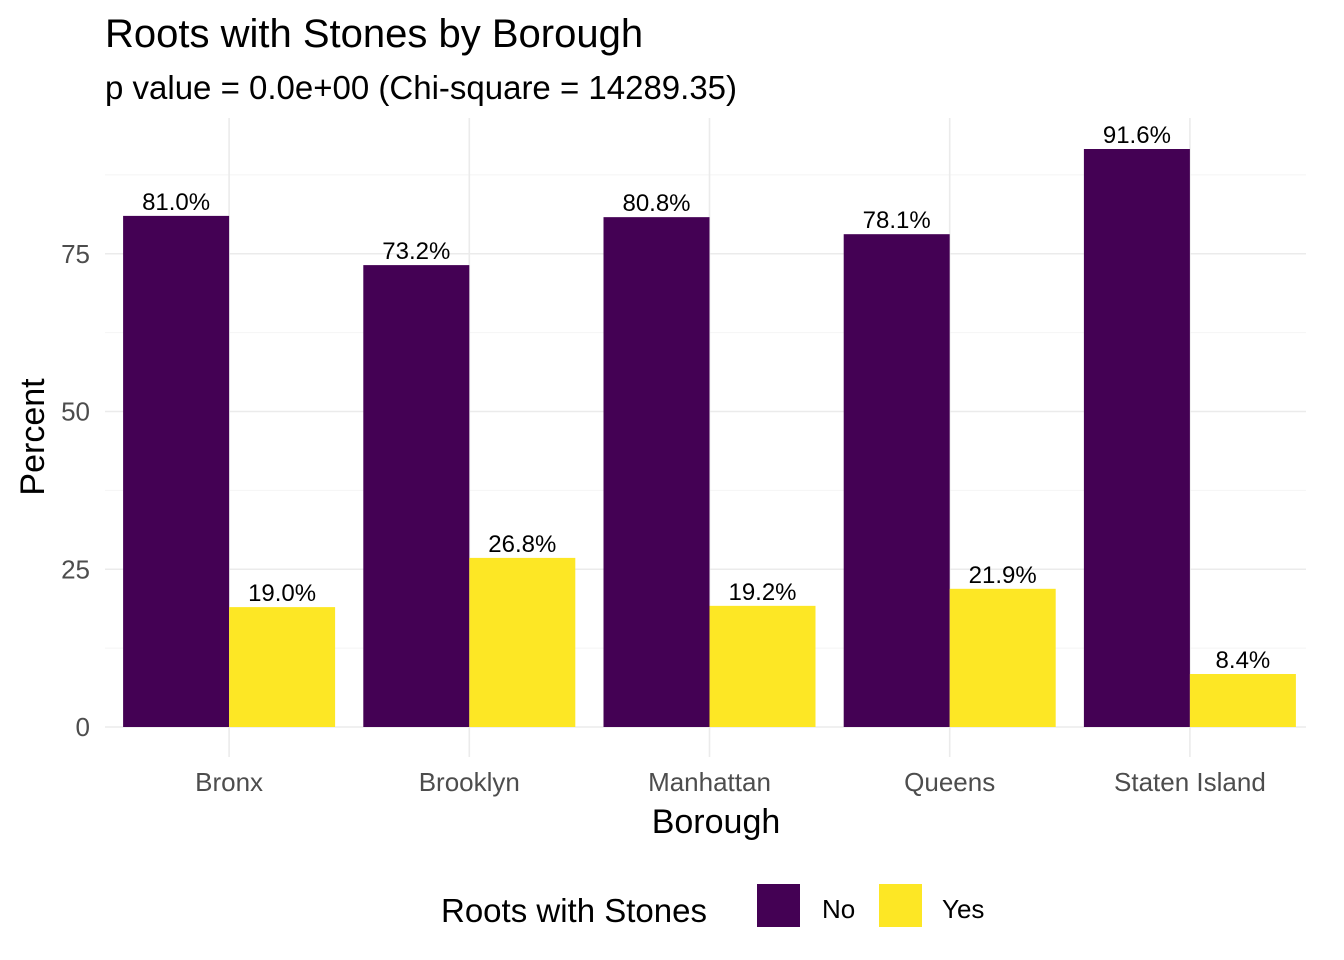 The height and width of the screenshot is (960, 1344). Describe the element at coordinates (75, 254) in the screenshot. I see `y-tick-label: 75` at that location.